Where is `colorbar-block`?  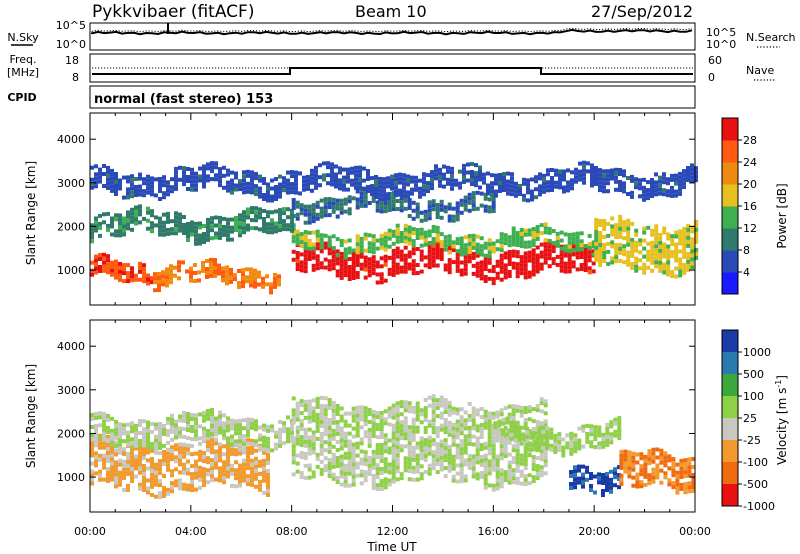
colorbar-block is located at coordinates (730, 363).